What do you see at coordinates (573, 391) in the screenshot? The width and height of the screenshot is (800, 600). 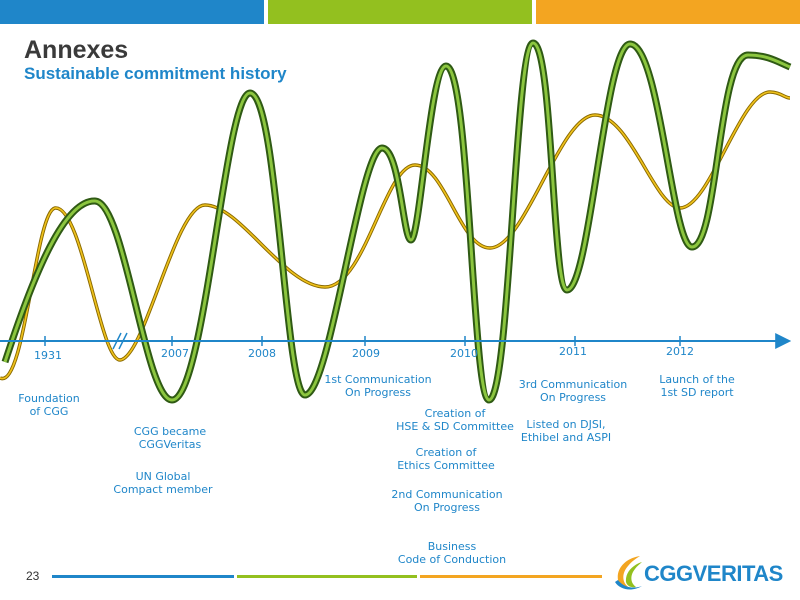 I see `event-3rd-communication-on-progress: 3rd Communication On Progress` at bounding box center [573, 391].